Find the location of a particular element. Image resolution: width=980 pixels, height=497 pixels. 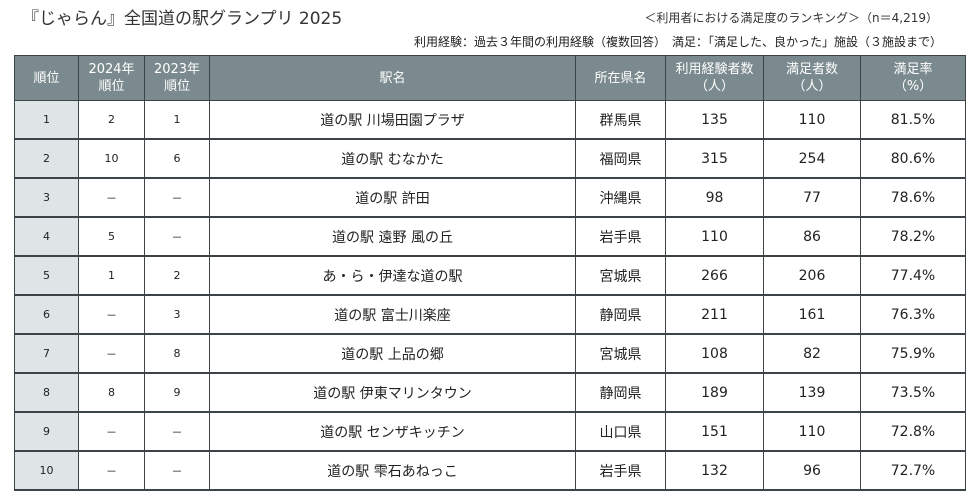

station-name-cell: 道の駅 富士川楽座 is located at coordinates (393, 315).